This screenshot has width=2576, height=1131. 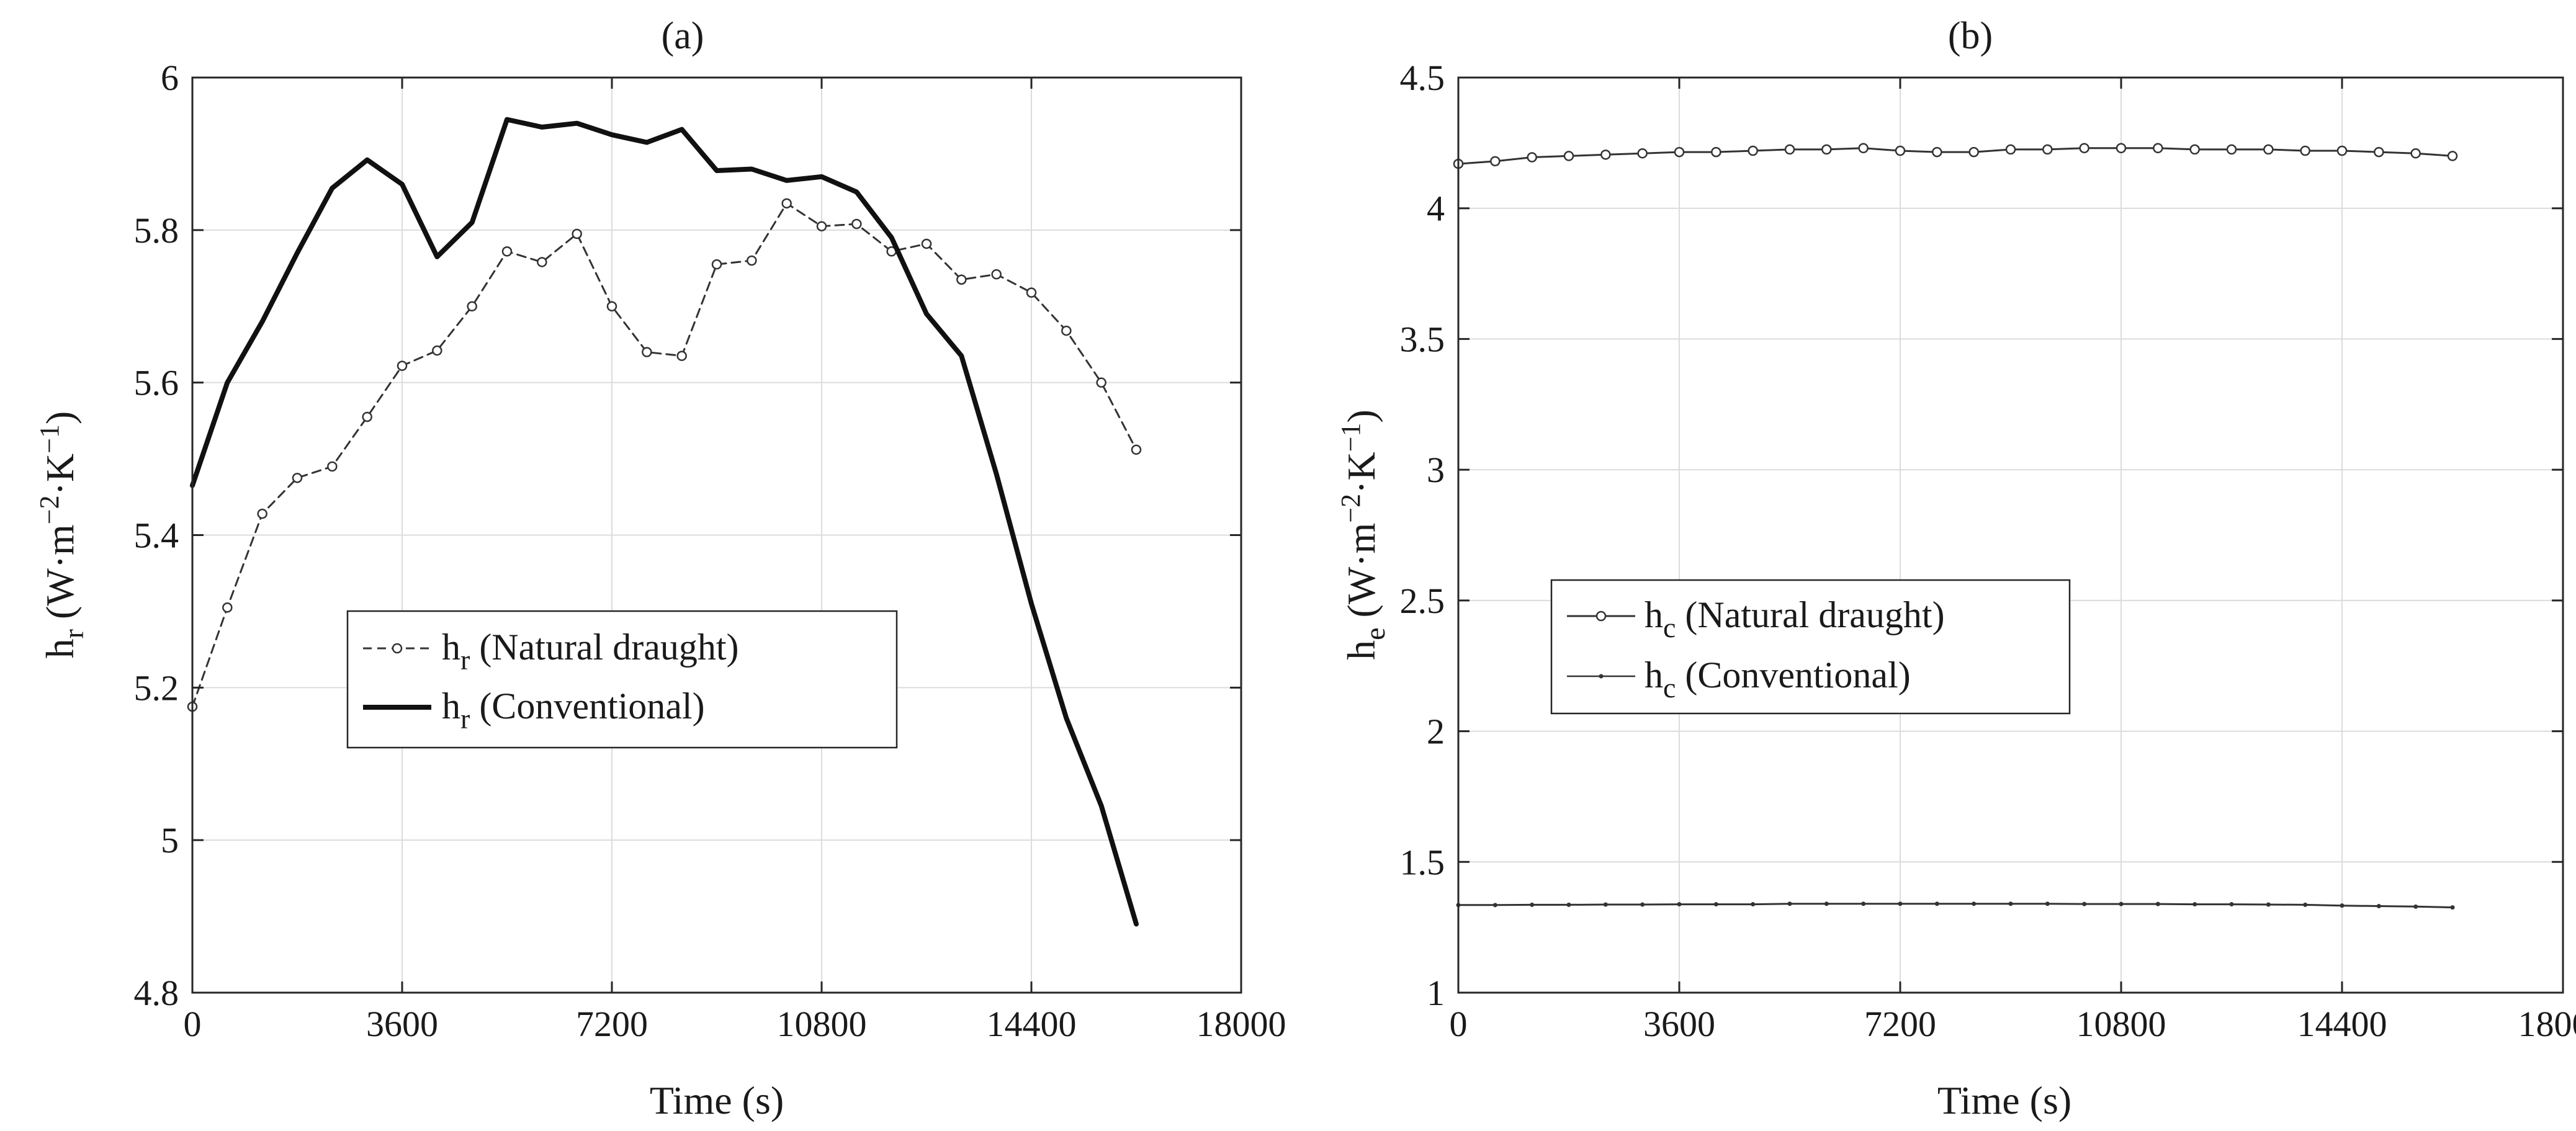 What do you see at coordinates (612, 1024) in the screenshot?
I see `panel-a-x-tick-label: 7200` at bounding box center [612, 1024].